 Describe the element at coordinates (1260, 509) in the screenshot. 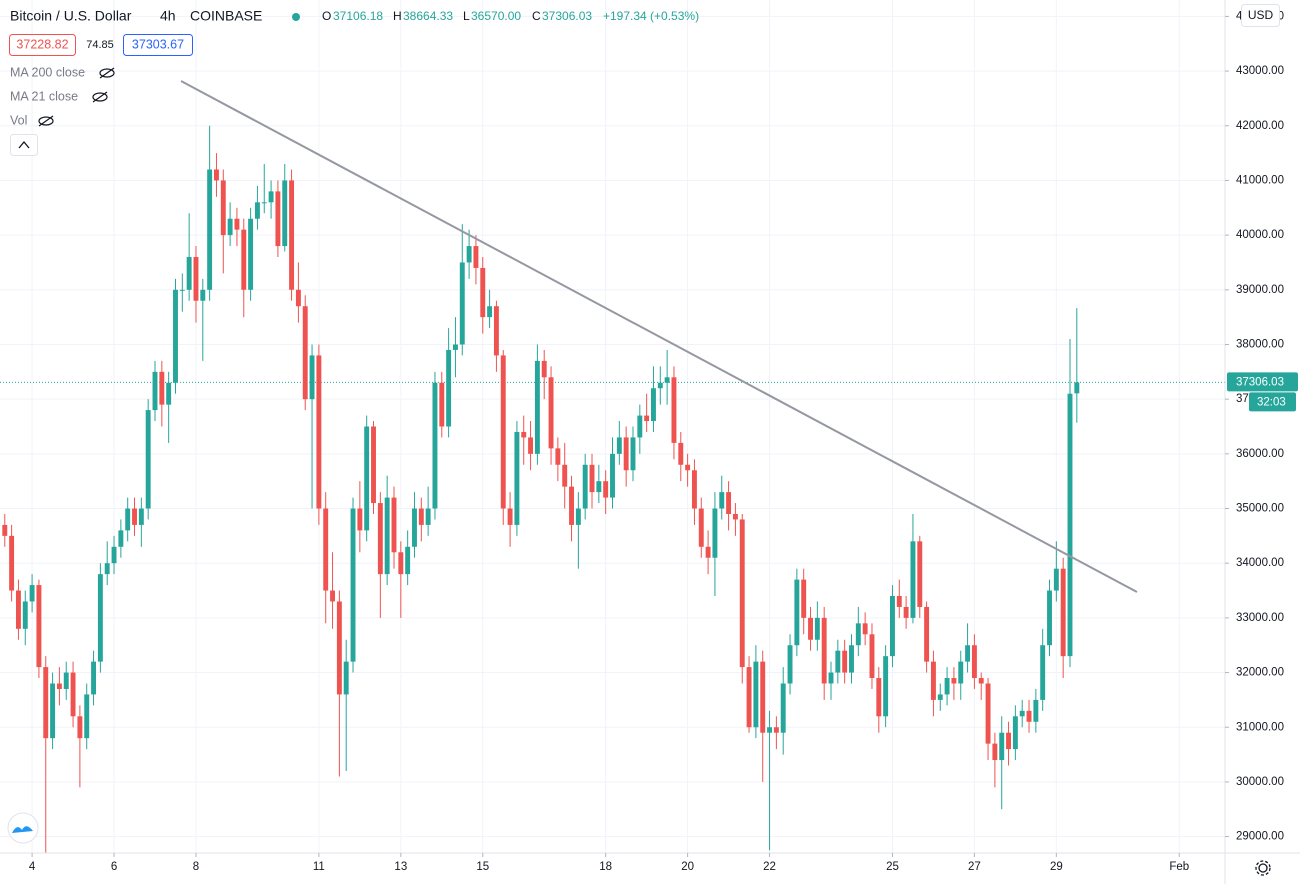

I see `y-tick-label: 35000.00` at that location.